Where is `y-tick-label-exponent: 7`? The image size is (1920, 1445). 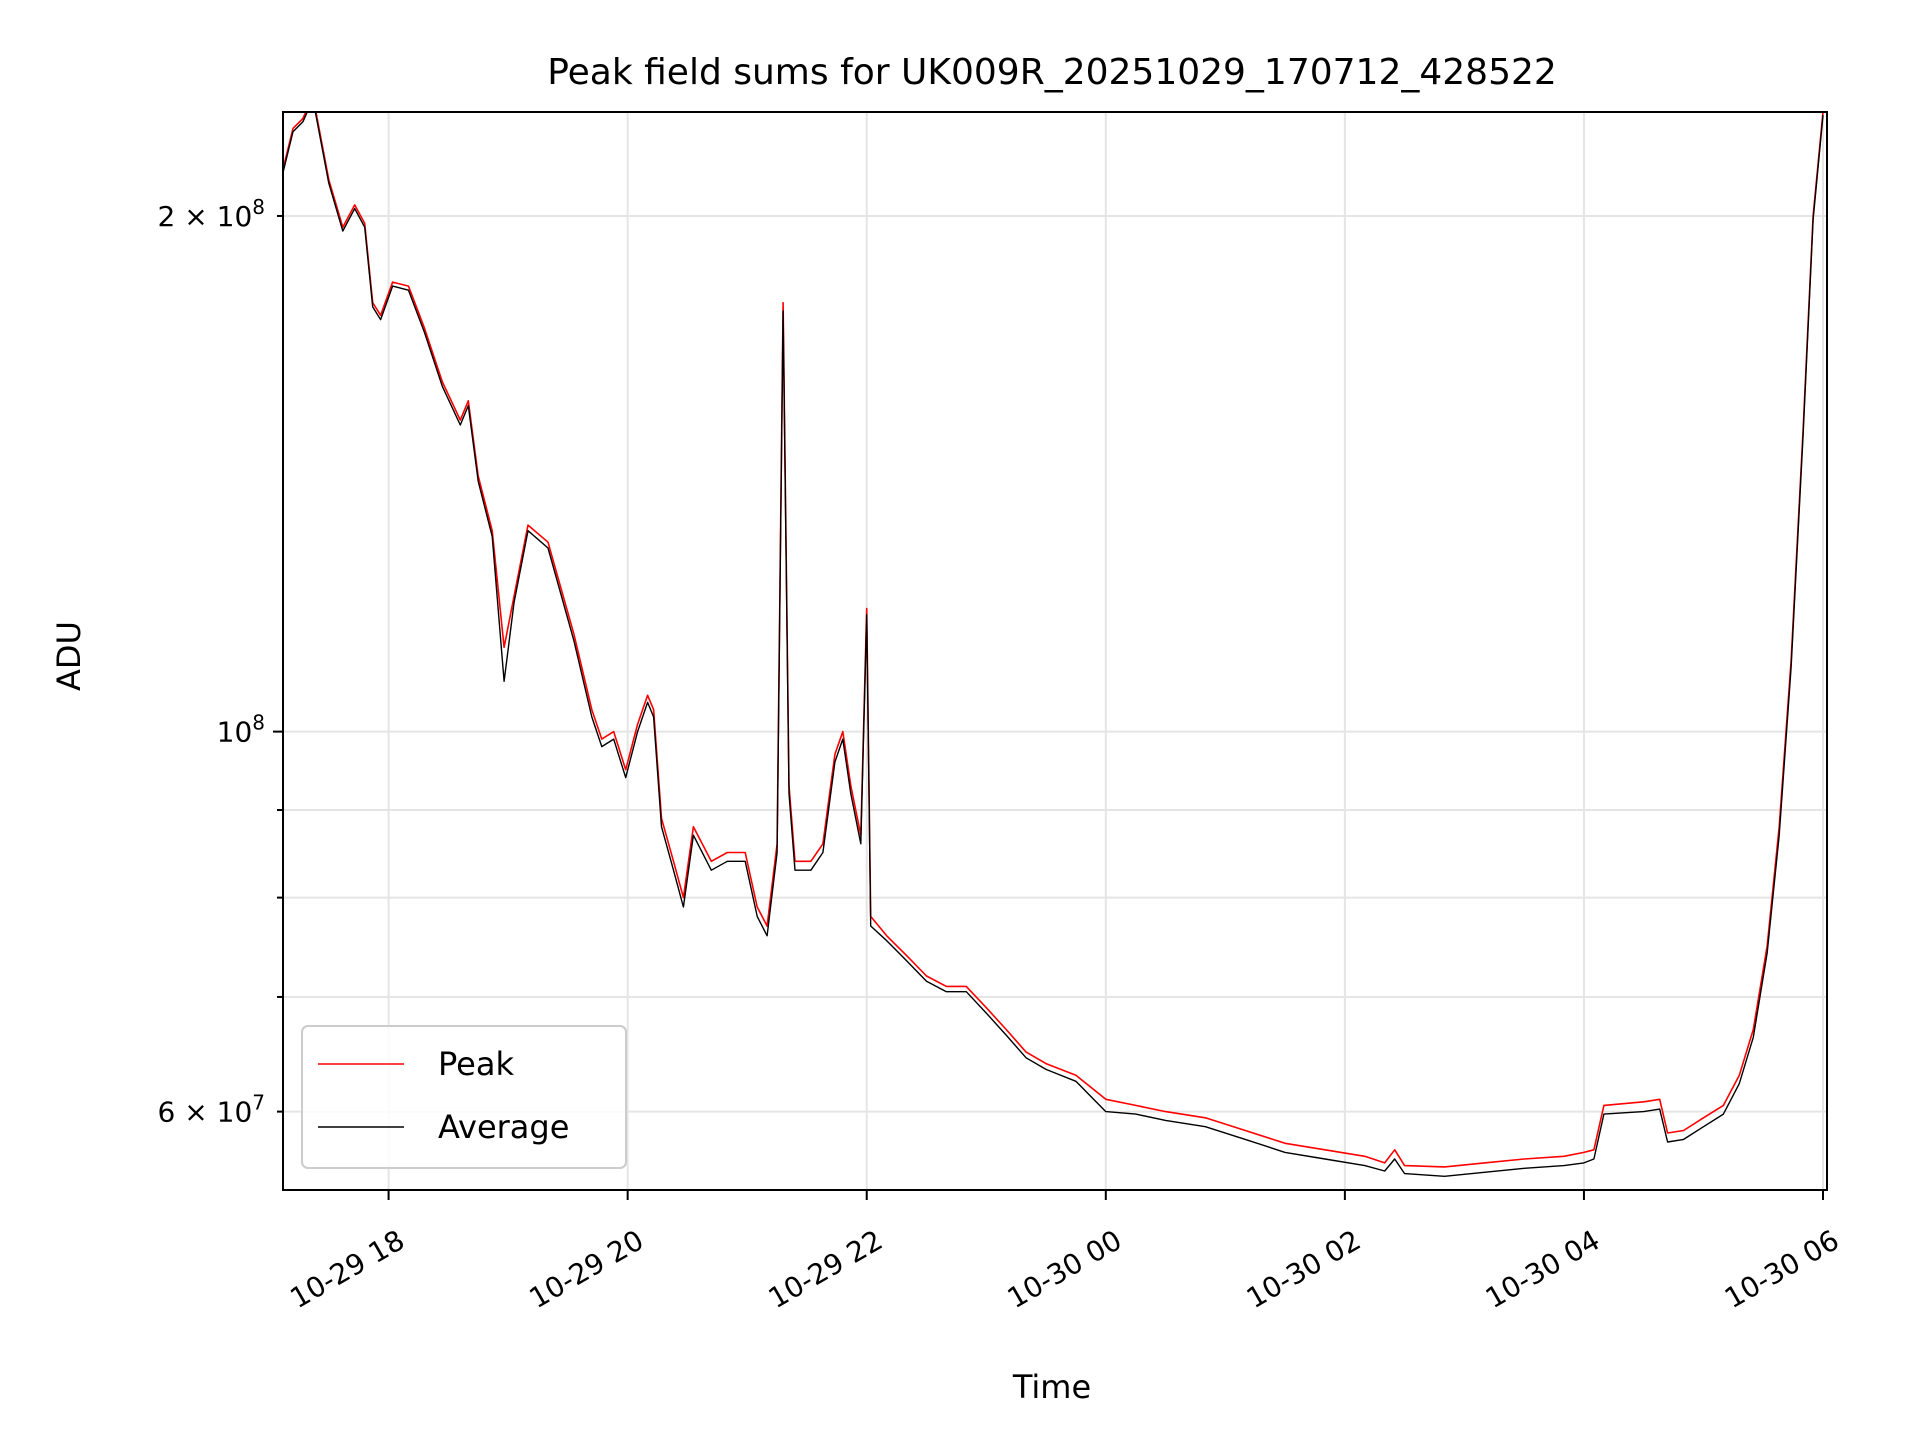
y-tick-label-exponent: 7 is located at coordinates (258, 1103).